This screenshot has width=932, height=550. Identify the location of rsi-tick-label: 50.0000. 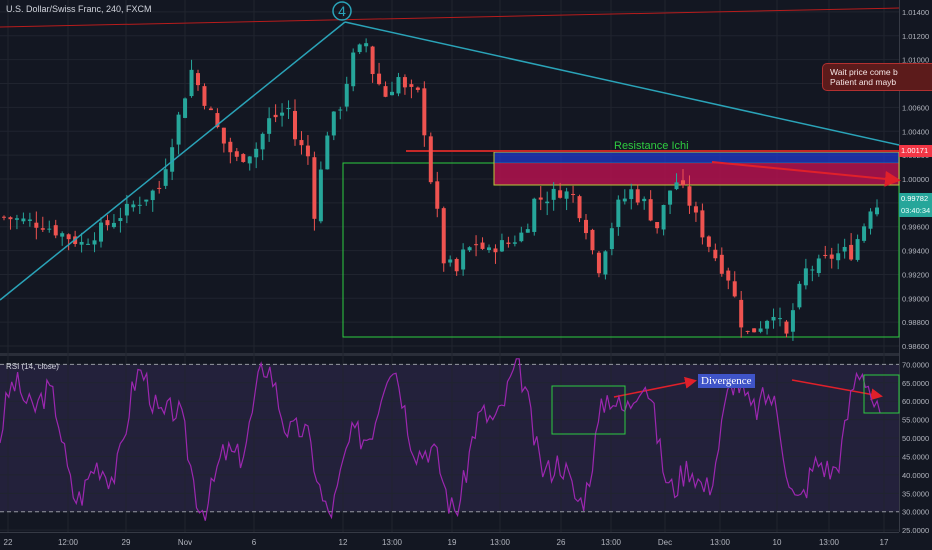
(915, 438).